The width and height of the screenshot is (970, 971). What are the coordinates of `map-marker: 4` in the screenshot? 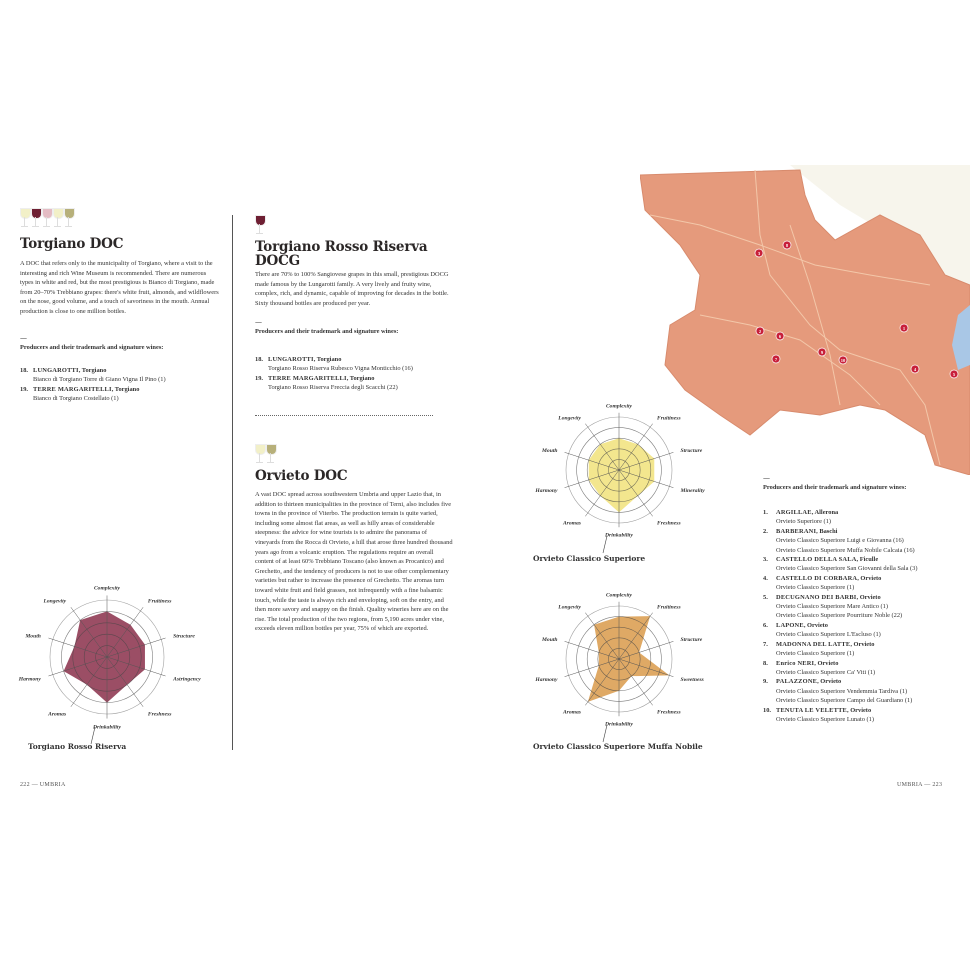 It's located at (915, 369).